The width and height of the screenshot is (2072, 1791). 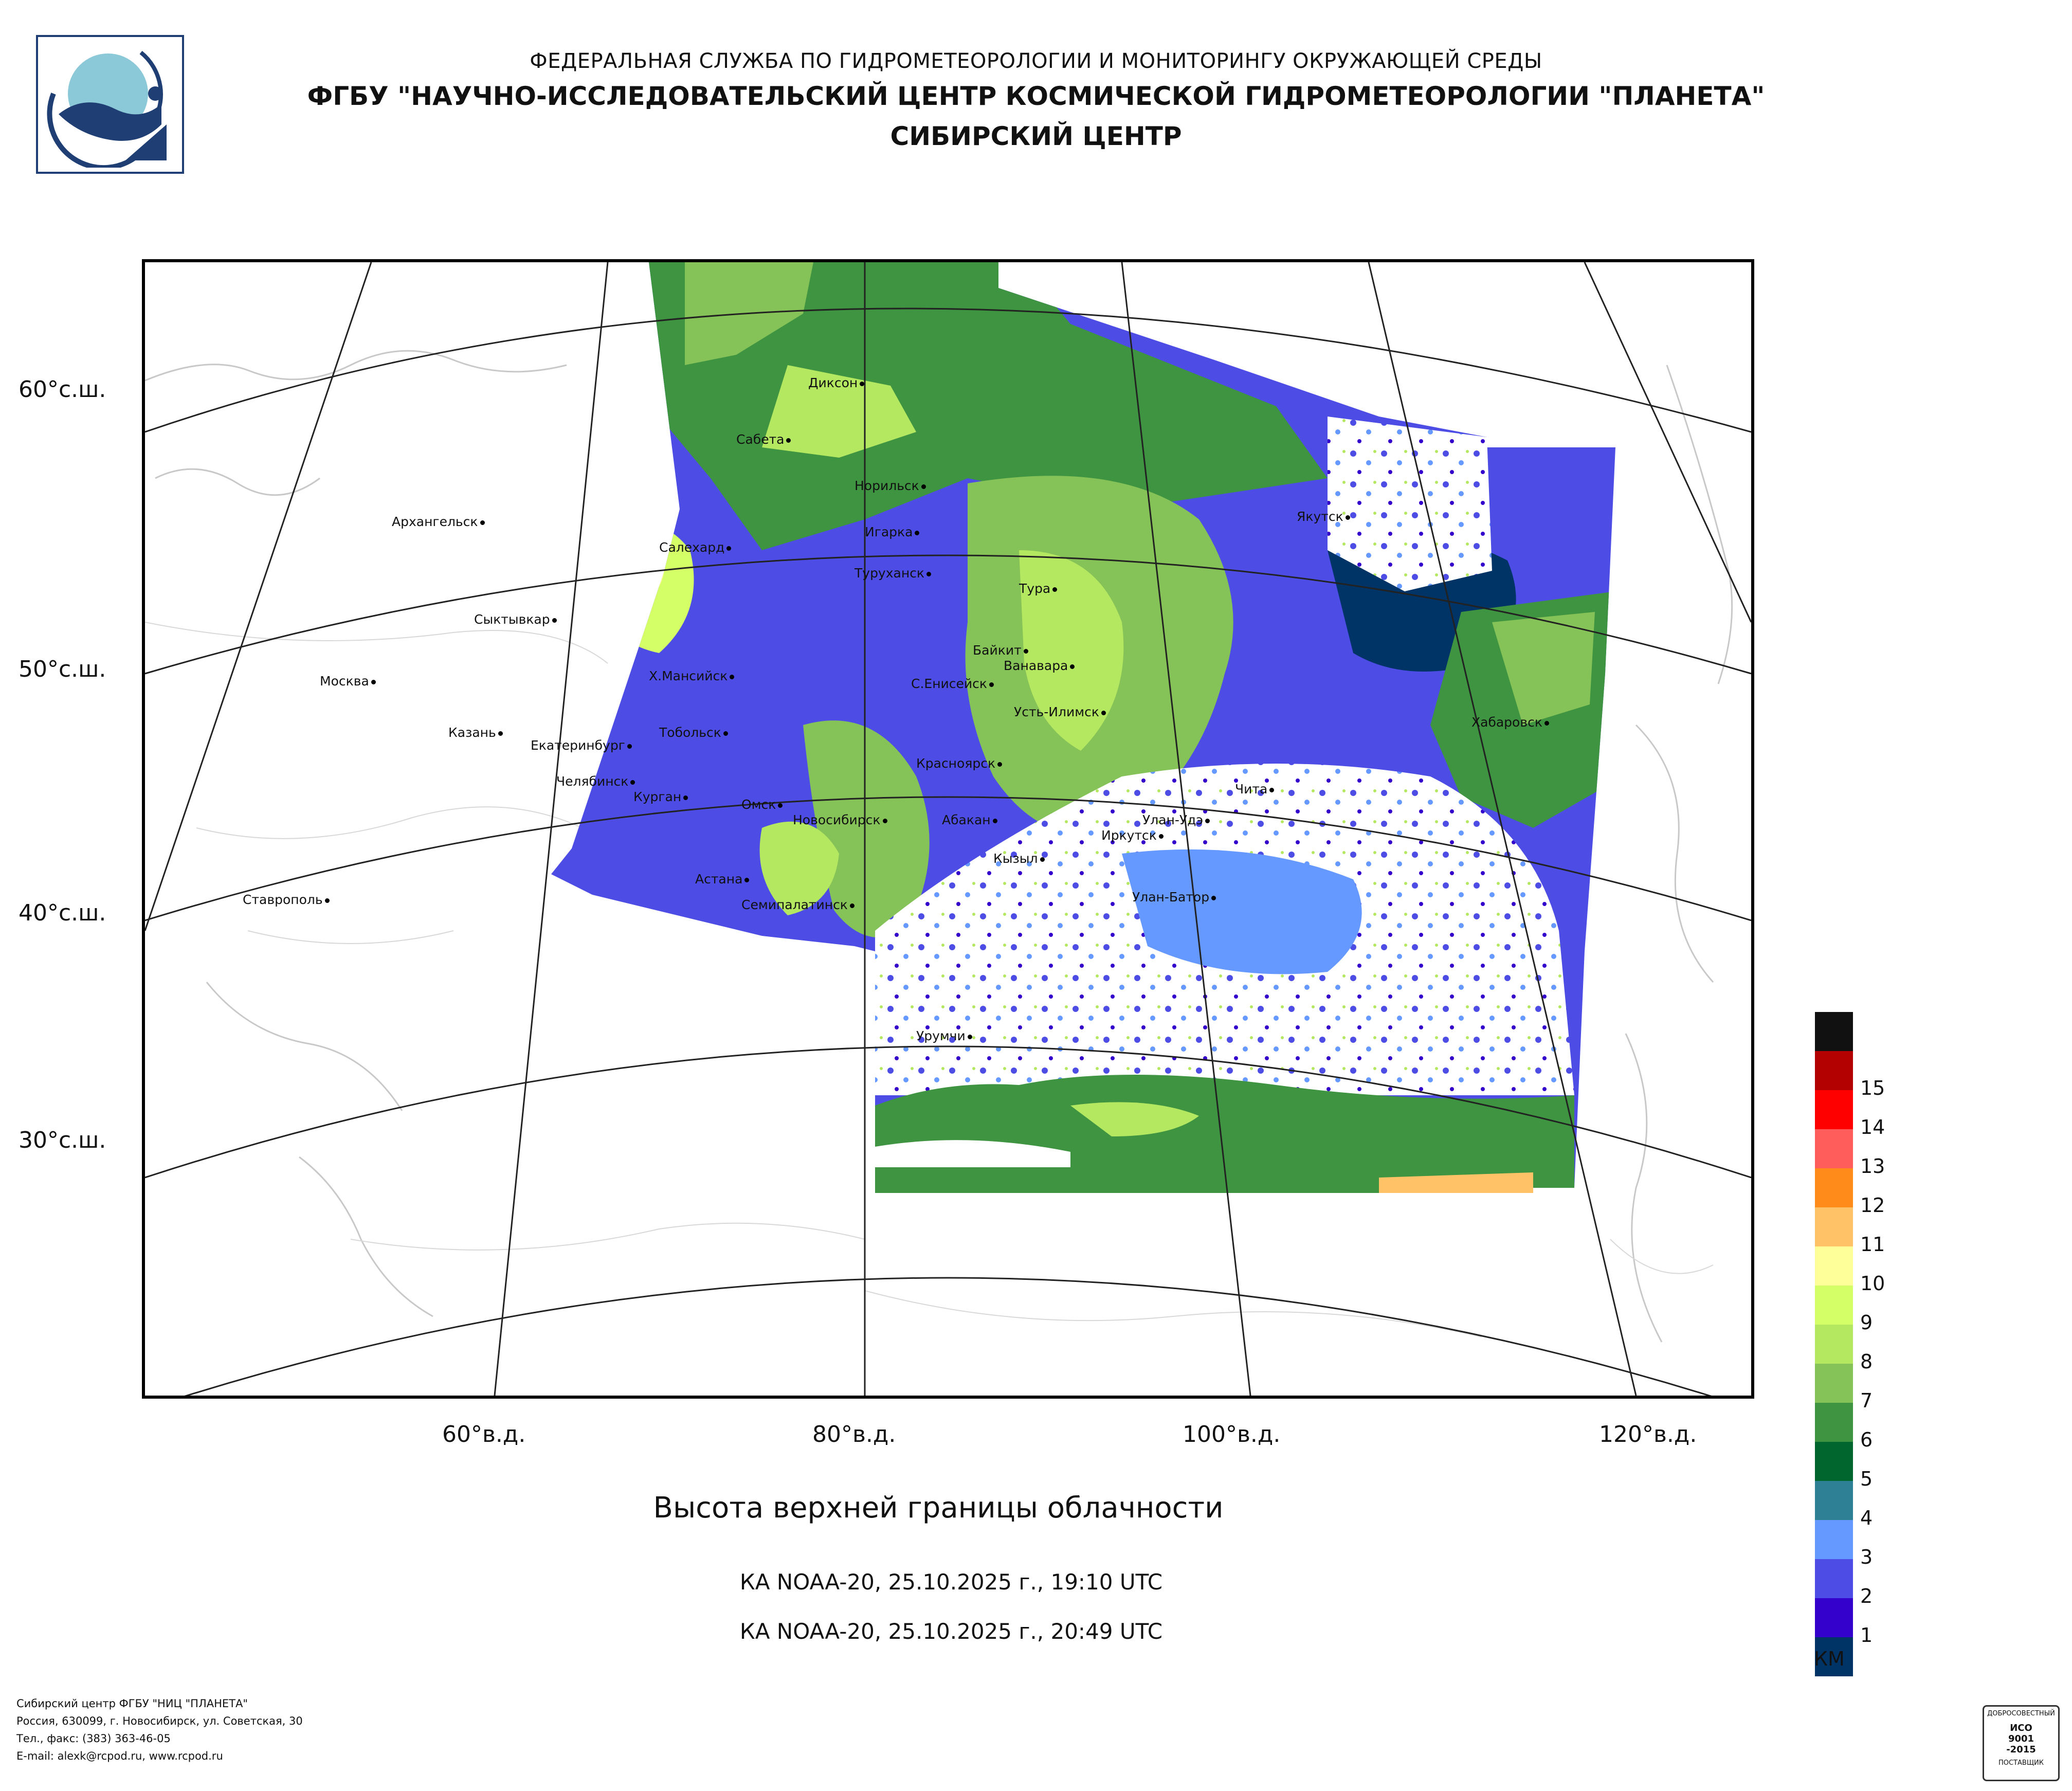 What do you see at coordinates (693, 732) in the screenshot?
I see `city-tobolsk: Тобольск` at bounding box center [693, 732].